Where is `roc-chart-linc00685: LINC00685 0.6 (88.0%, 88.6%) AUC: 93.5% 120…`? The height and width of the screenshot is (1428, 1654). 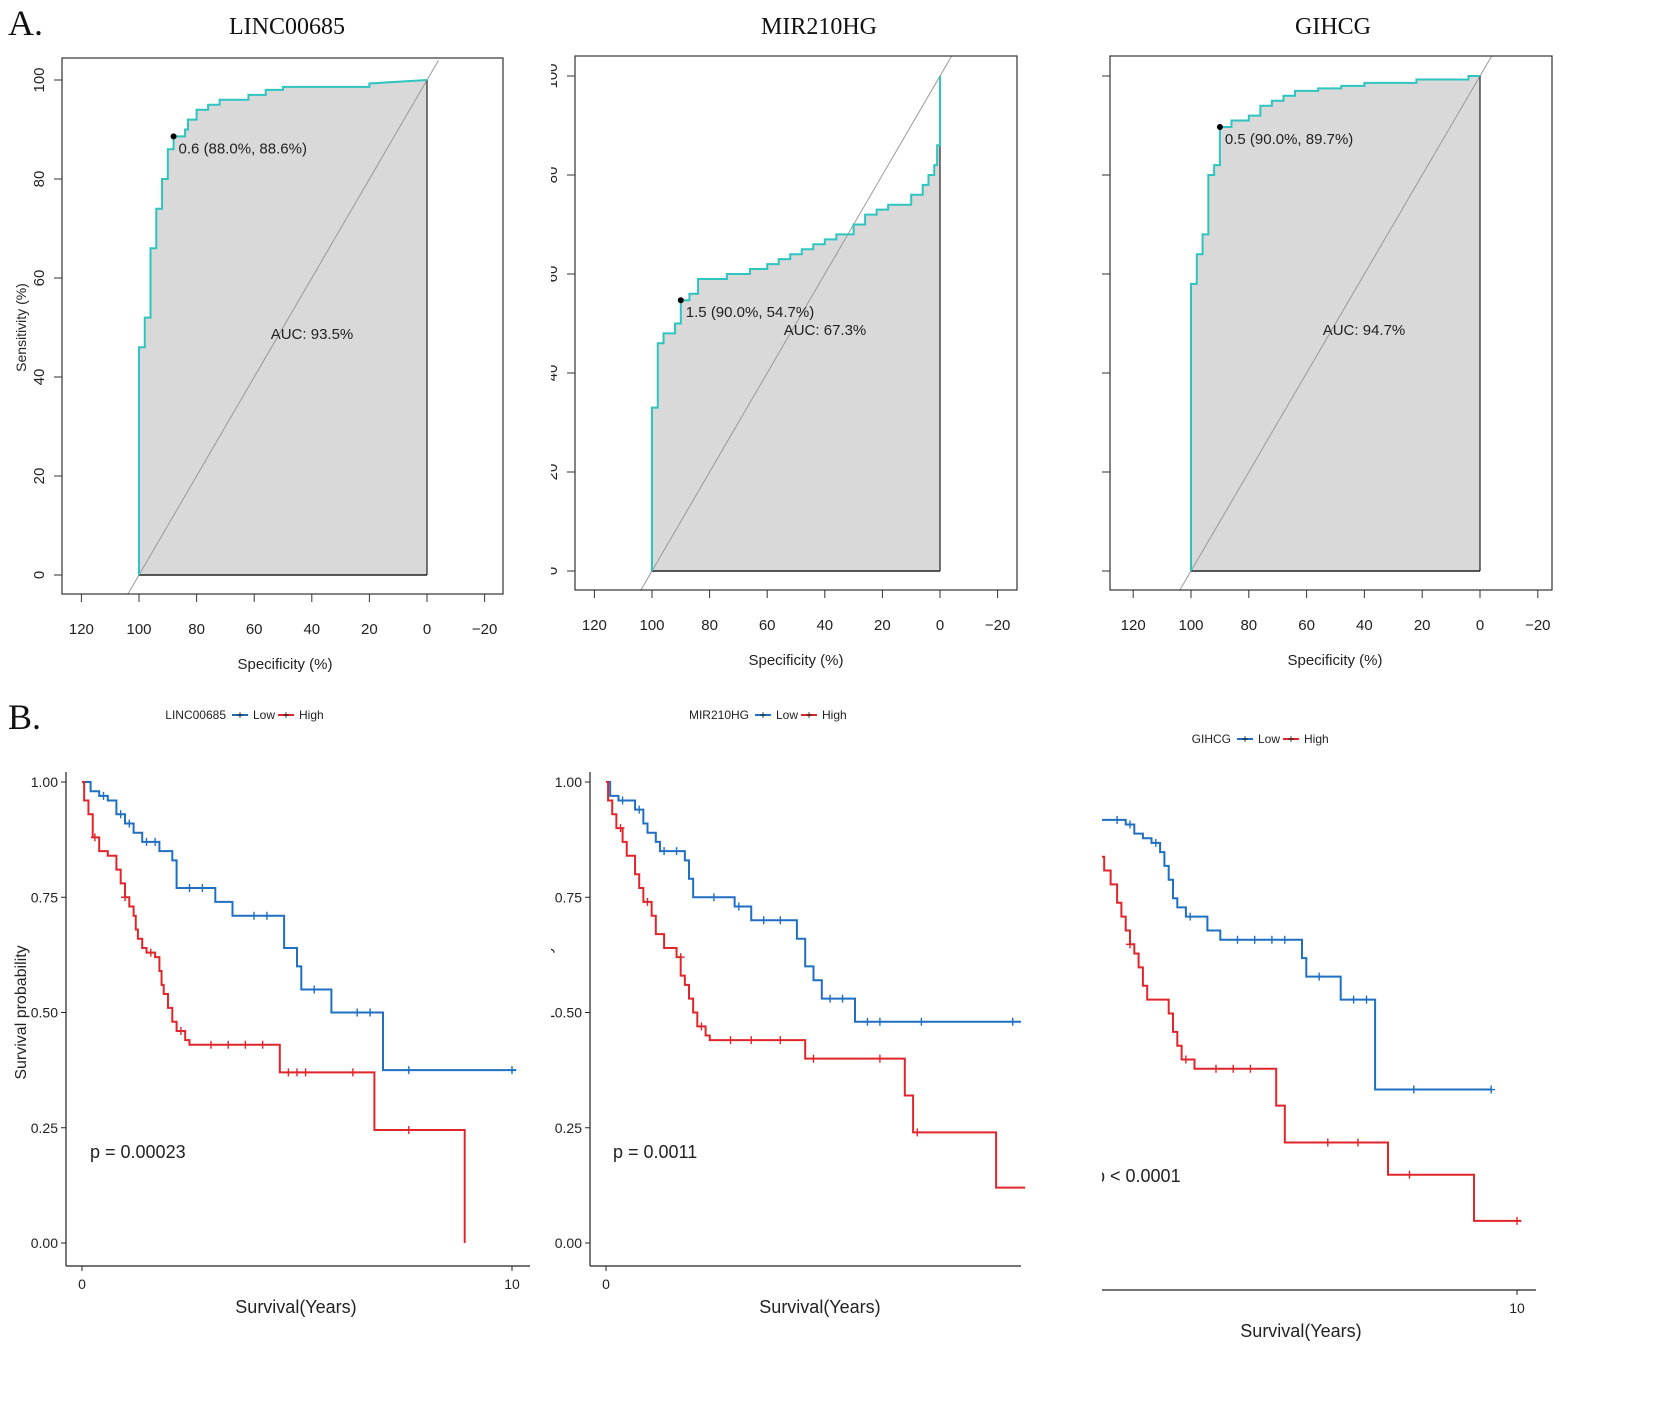
roc-chart-linc00685: LINC00685 0.6 (88.0%, 88.6%) AUC: 93.5% 120… is located at coordinates (258, 343).